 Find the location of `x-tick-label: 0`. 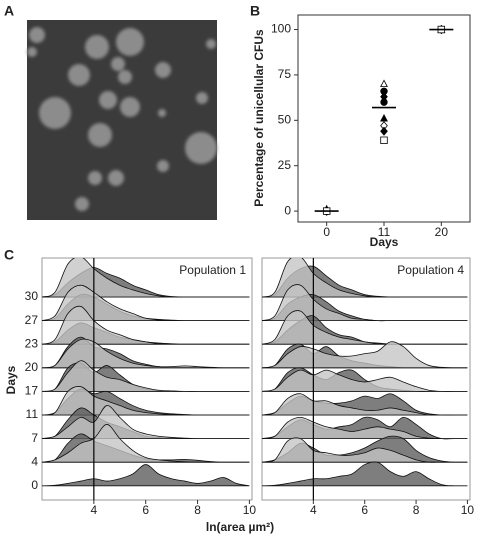

x-tick-label: 0 is located at coordinates (326, 232).